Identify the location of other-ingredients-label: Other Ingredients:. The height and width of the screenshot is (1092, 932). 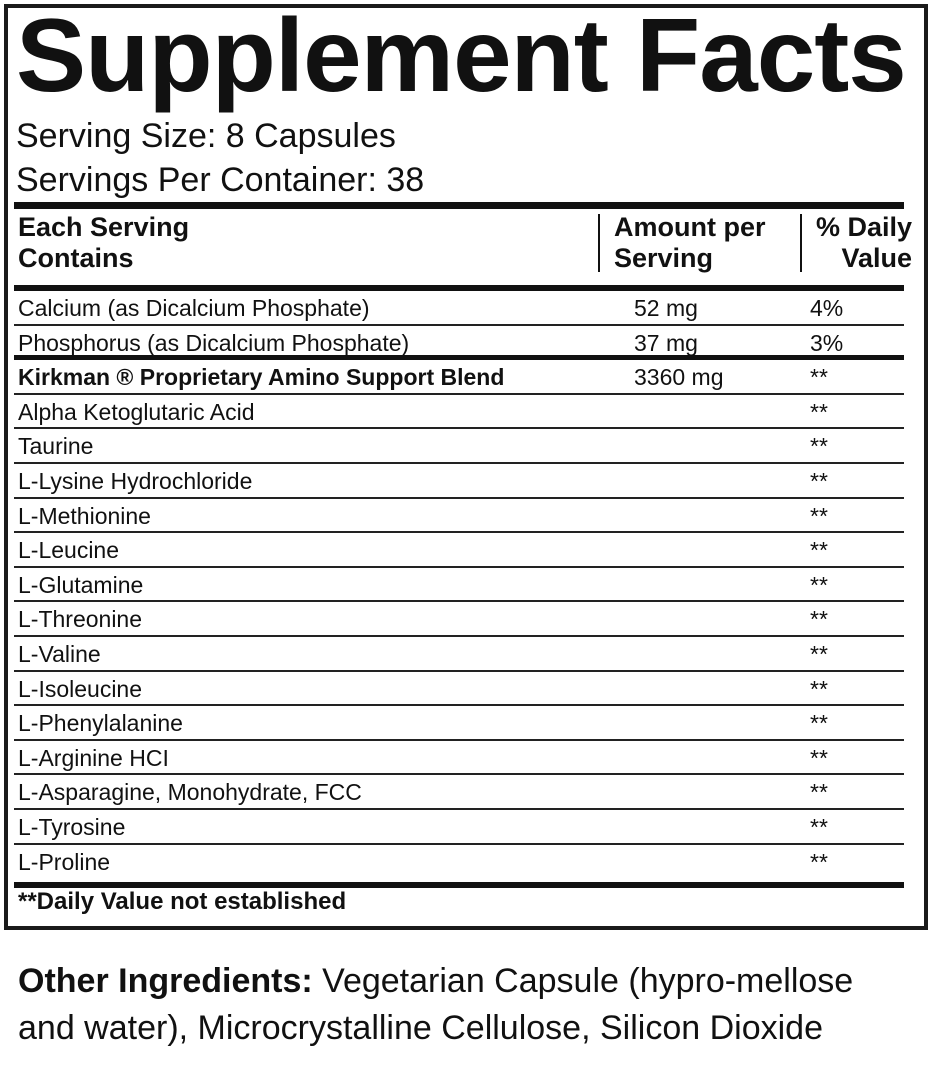
(165, 981).